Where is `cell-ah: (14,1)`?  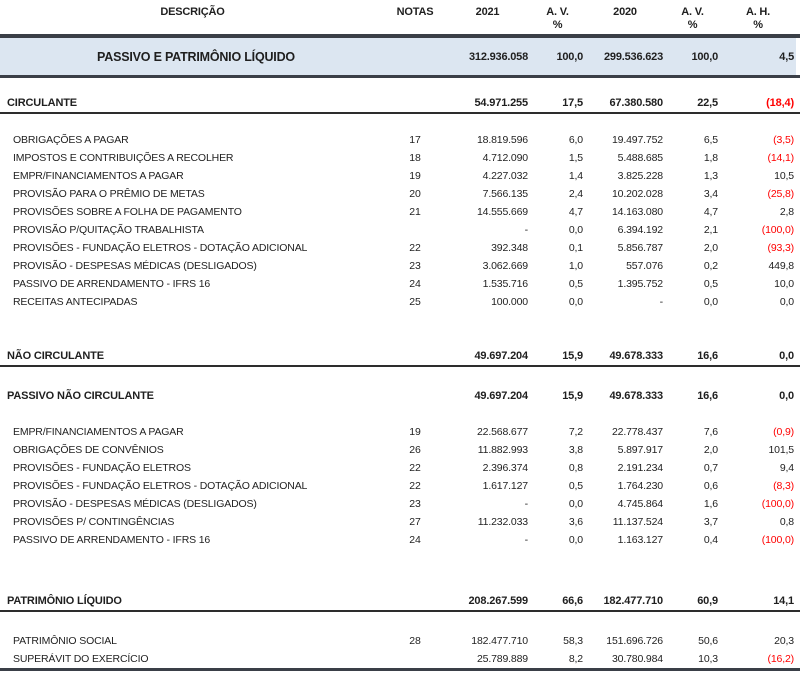 cell-ah: (14,1) is located at coordinates (780, 158).